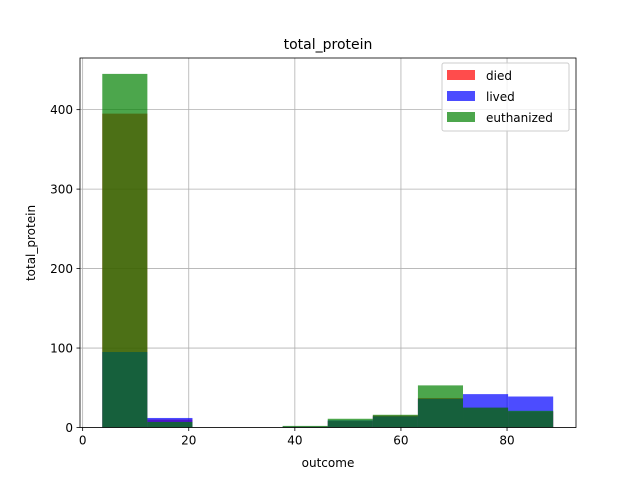 Image resolution: width=640 pixels, height=480 pixels. I want to click on legend-swatch-died, so click(461, 75).